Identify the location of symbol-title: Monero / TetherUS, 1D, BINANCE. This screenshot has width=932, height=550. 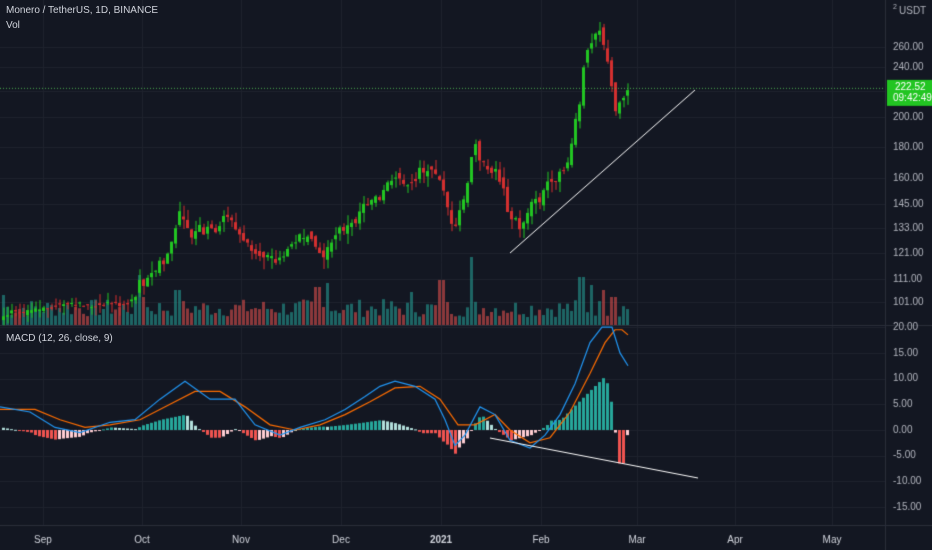
(82, 10).